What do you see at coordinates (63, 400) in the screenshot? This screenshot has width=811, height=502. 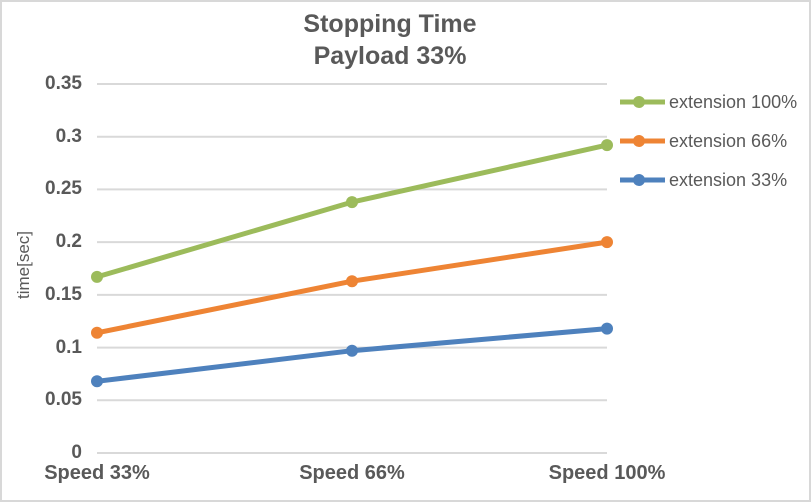 I see `y-tick-label: 0.05` at bounding box center [63, 400].